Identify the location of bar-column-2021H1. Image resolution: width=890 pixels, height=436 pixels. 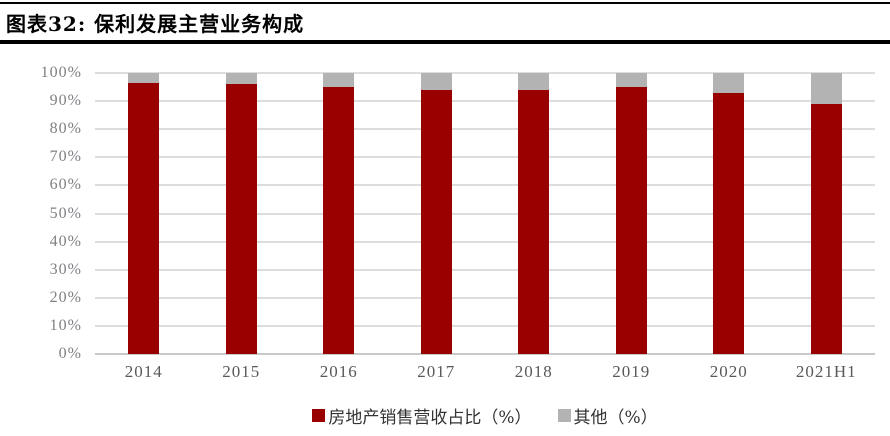
(827, 213).